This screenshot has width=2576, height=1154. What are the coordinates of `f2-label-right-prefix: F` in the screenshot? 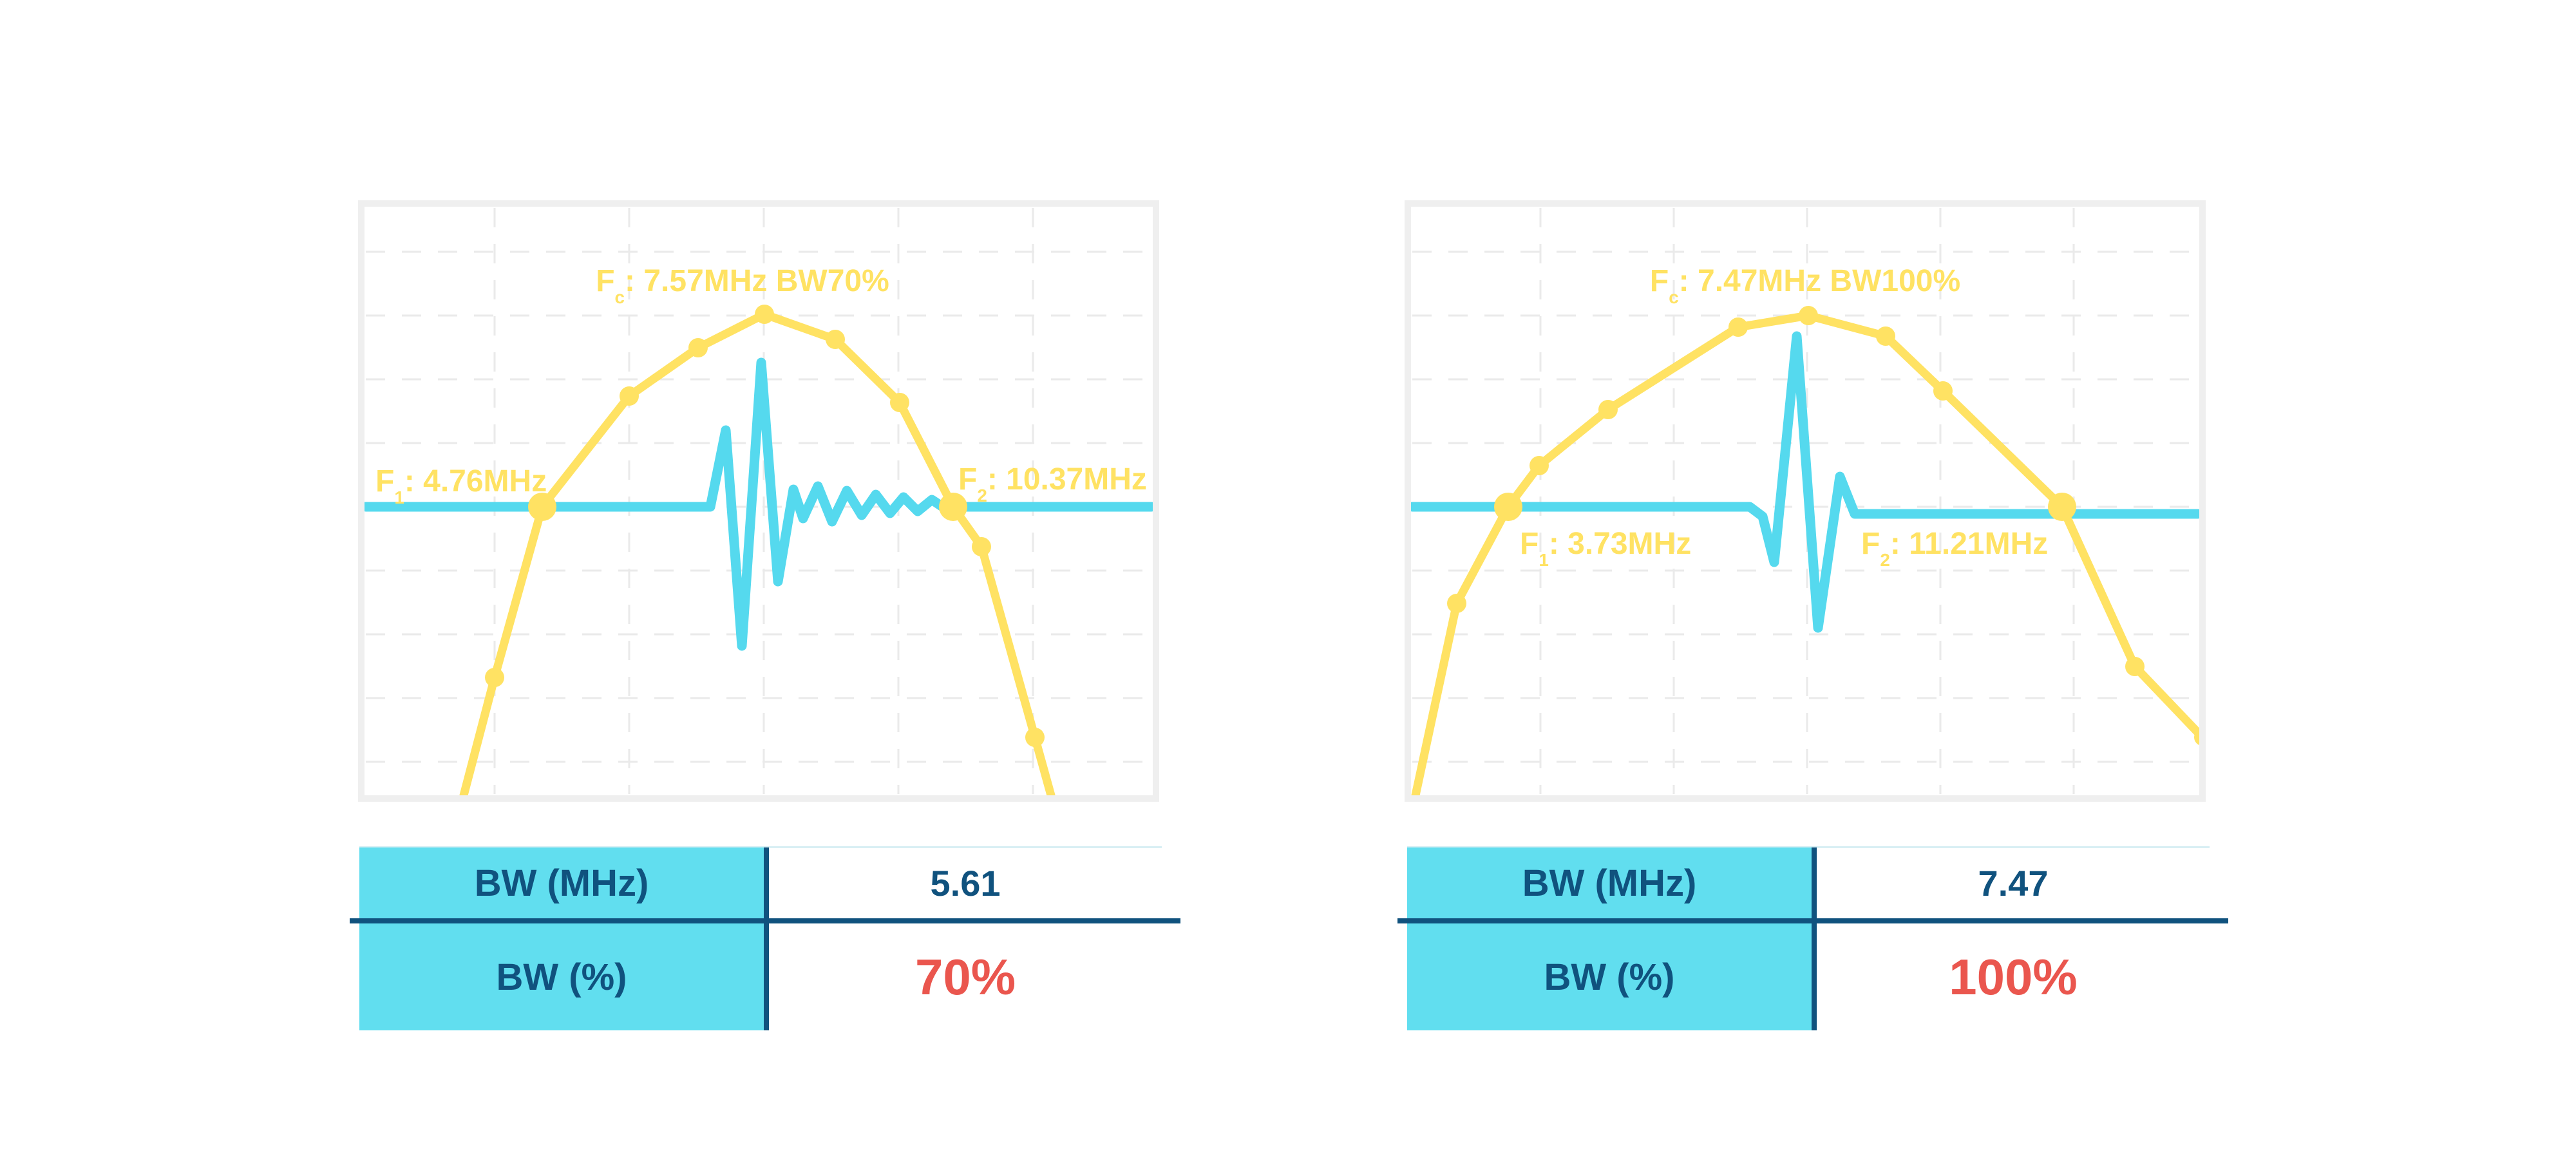 It's located at (1870, 544).